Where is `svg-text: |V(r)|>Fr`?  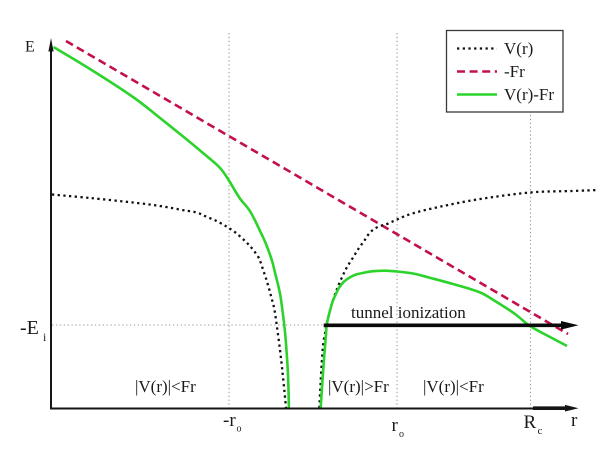
svg-text: |V(r)|>Fr is located at coordinates (358, 386).